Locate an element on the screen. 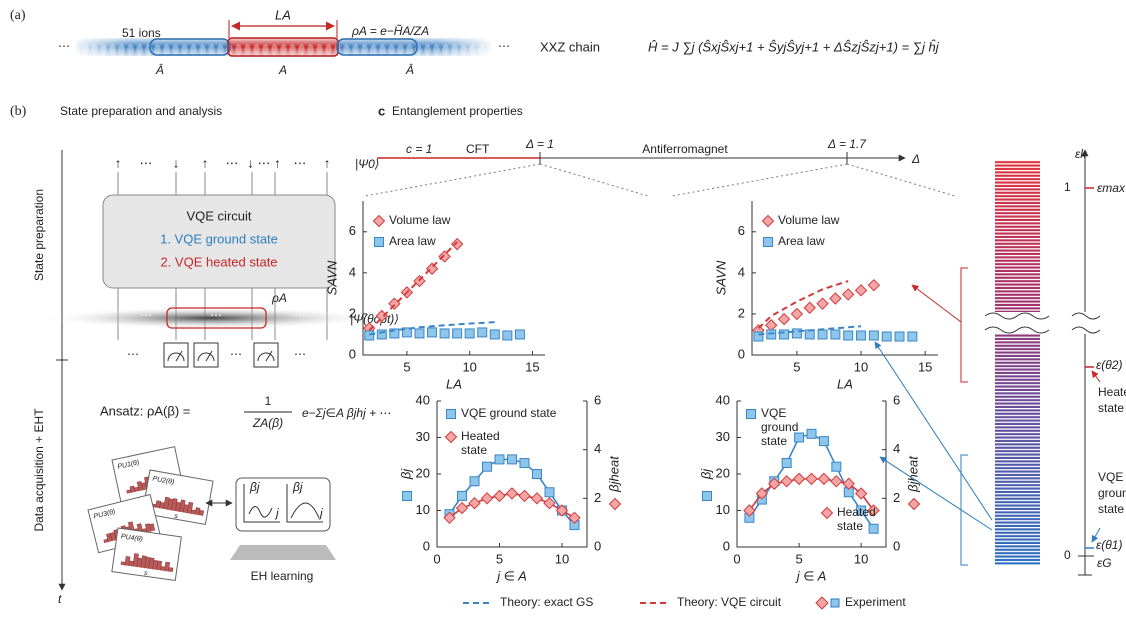 The height and width of the screenshot is (620, 1126). phase-point: Δ = 1.7 is located at coordinates (847, 144).